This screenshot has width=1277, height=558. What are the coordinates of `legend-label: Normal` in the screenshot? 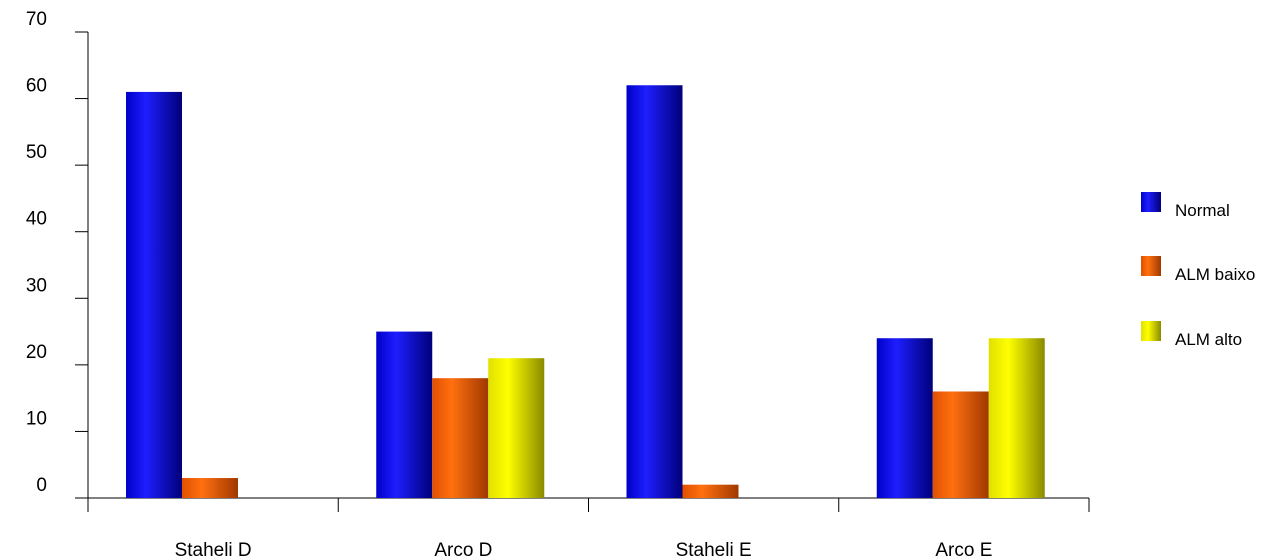 It's located at (1202, 210).